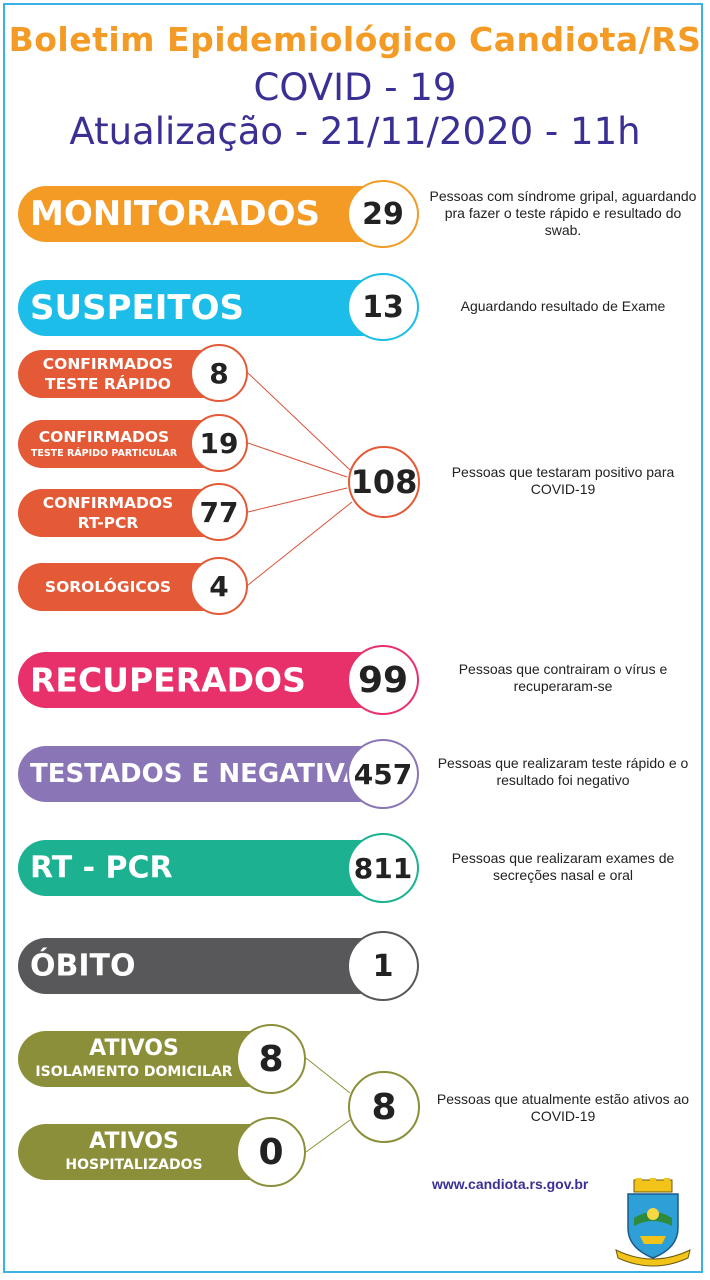 The image size is (710, 1280). Describe the element at coordinates (219, 512) in the screenshot. I see `confirmados-rt-pcr-count: 77` at that location.